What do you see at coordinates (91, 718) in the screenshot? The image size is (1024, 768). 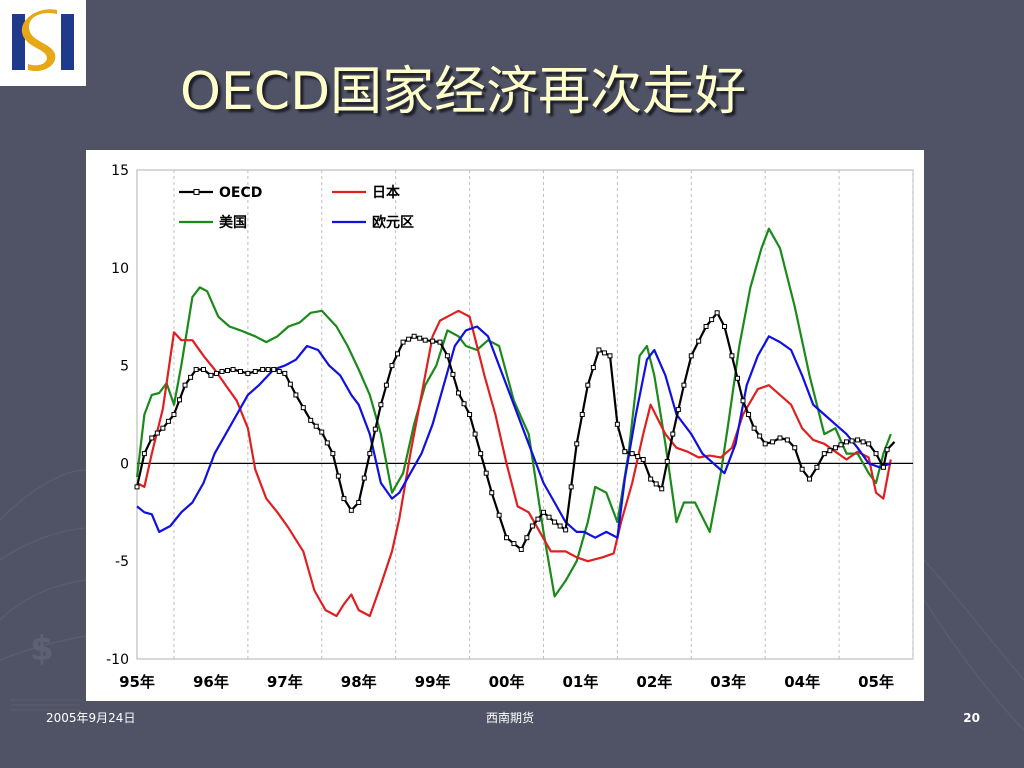 I see `footer-date: 2005年9月24日` at bounding box center [91, 718].